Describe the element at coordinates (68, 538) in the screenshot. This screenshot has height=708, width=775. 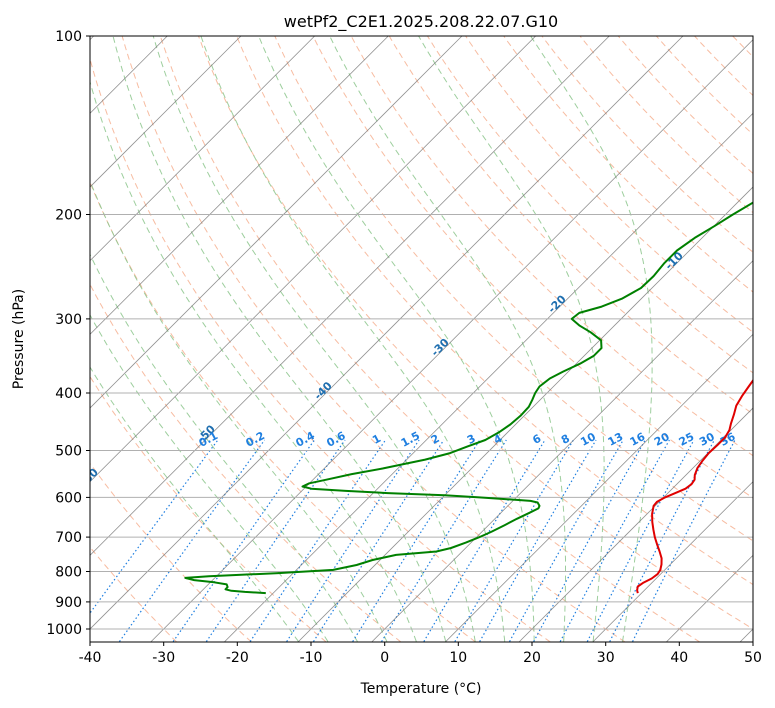
I see `y-tick-label: 700` at that location.